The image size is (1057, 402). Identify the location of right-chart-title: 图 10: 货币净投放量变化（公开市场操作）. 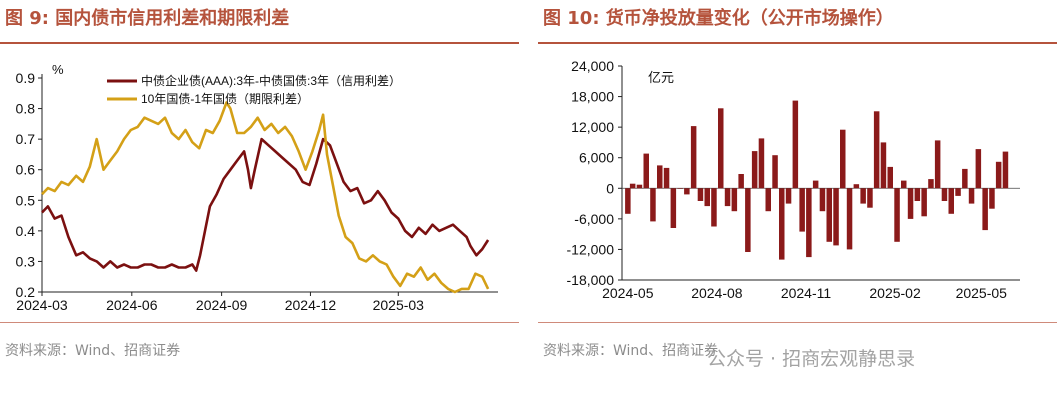
(718, 18).